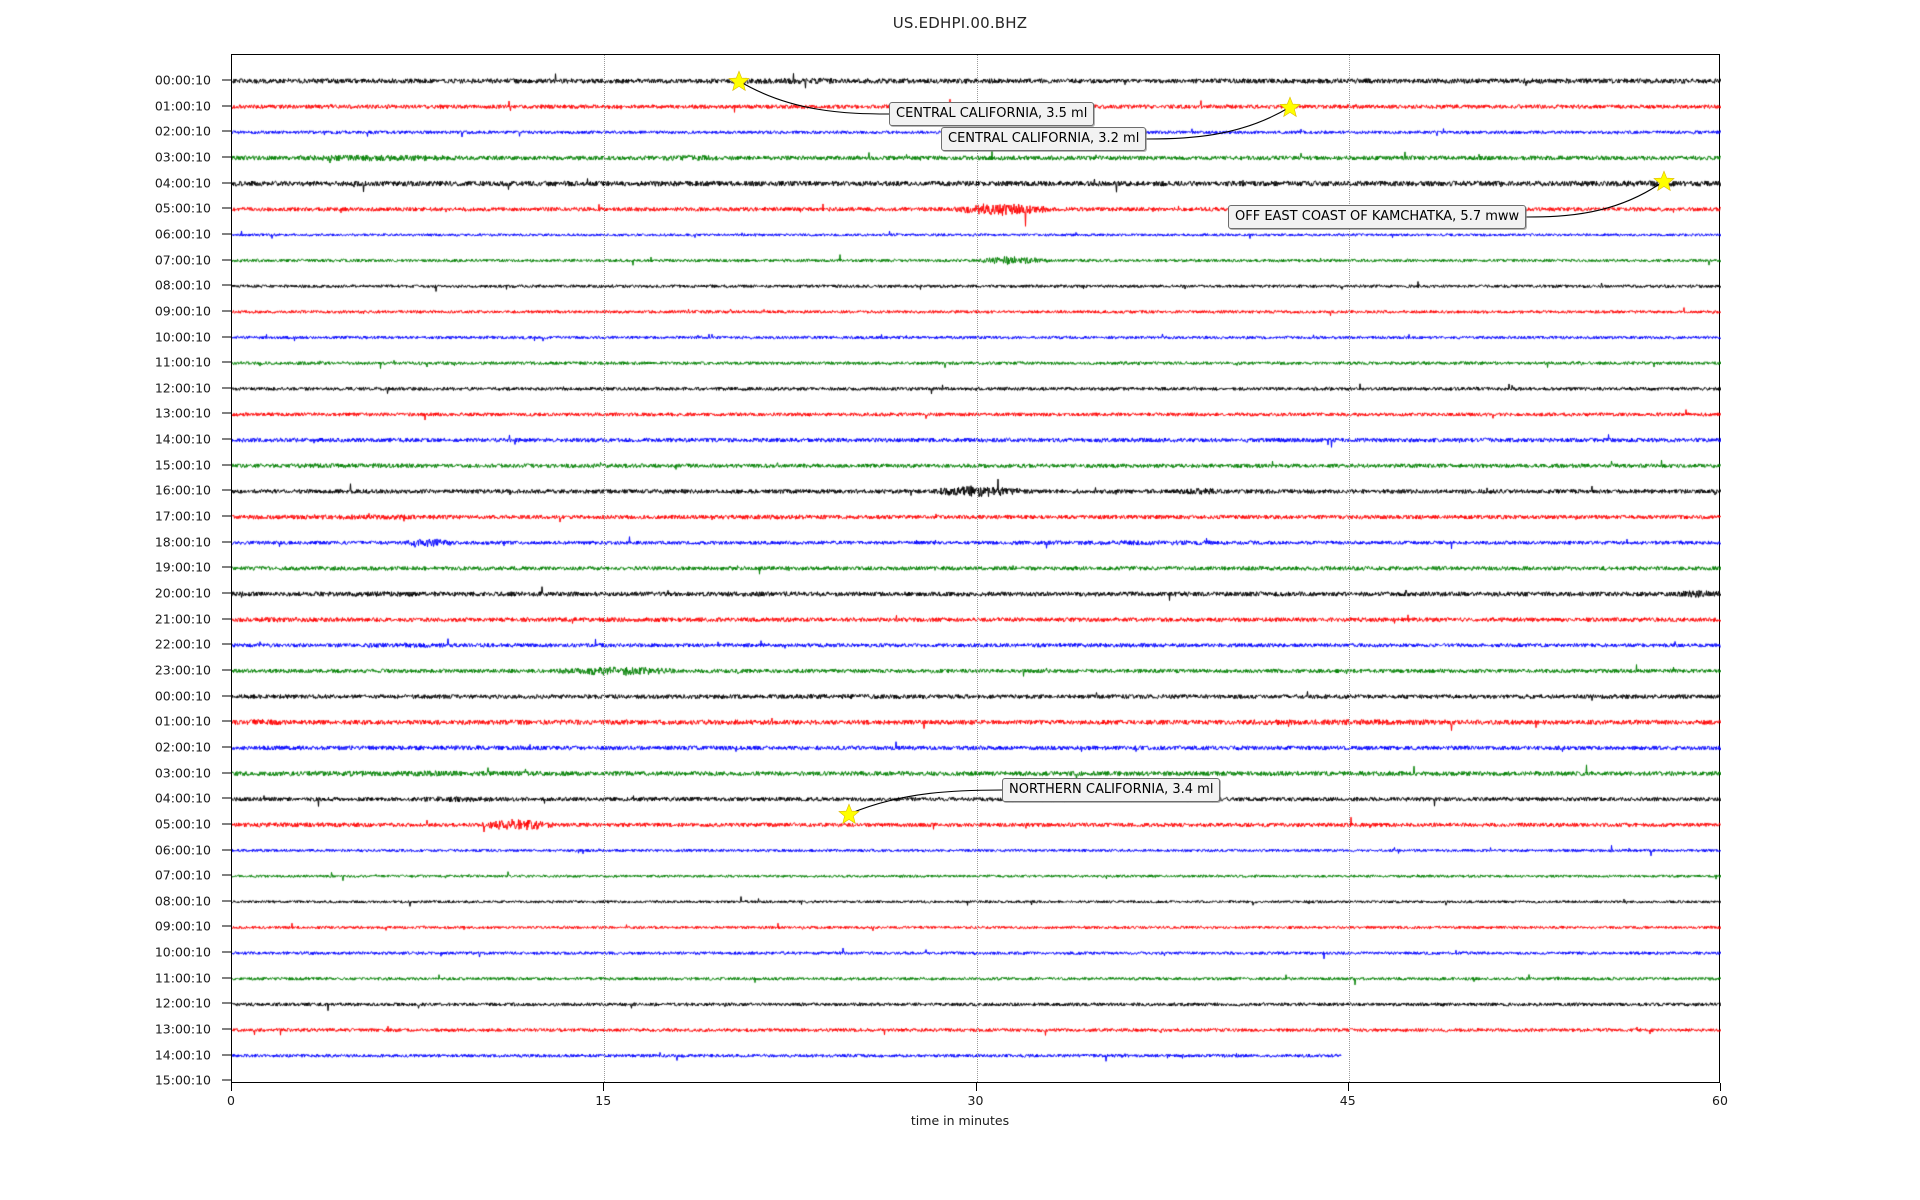  I want to click on y-tick-label: 12:00:10, so click(182, 388).